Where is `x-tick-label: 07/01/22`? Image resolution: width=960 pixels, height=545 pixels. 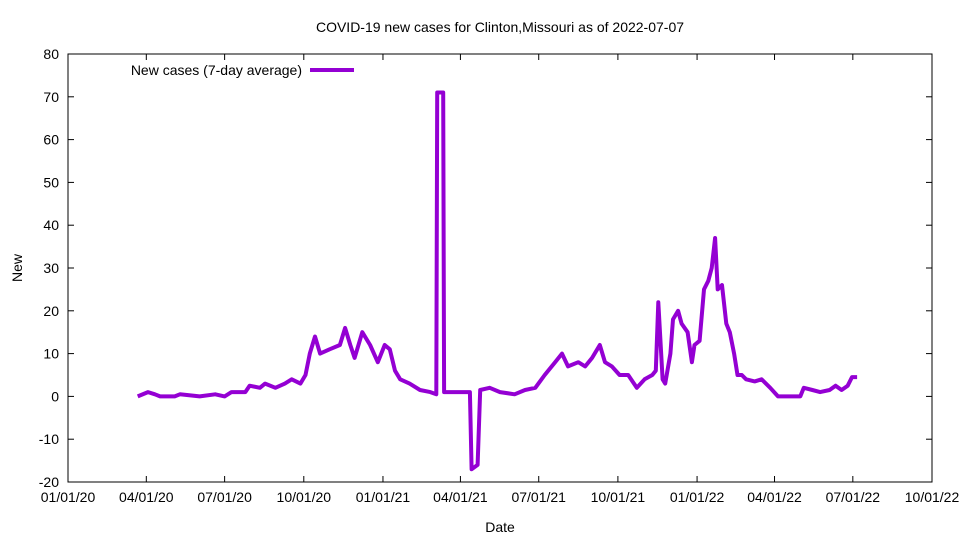 x-tick-label: 07/01/22 is located at coordinates (853, 497).